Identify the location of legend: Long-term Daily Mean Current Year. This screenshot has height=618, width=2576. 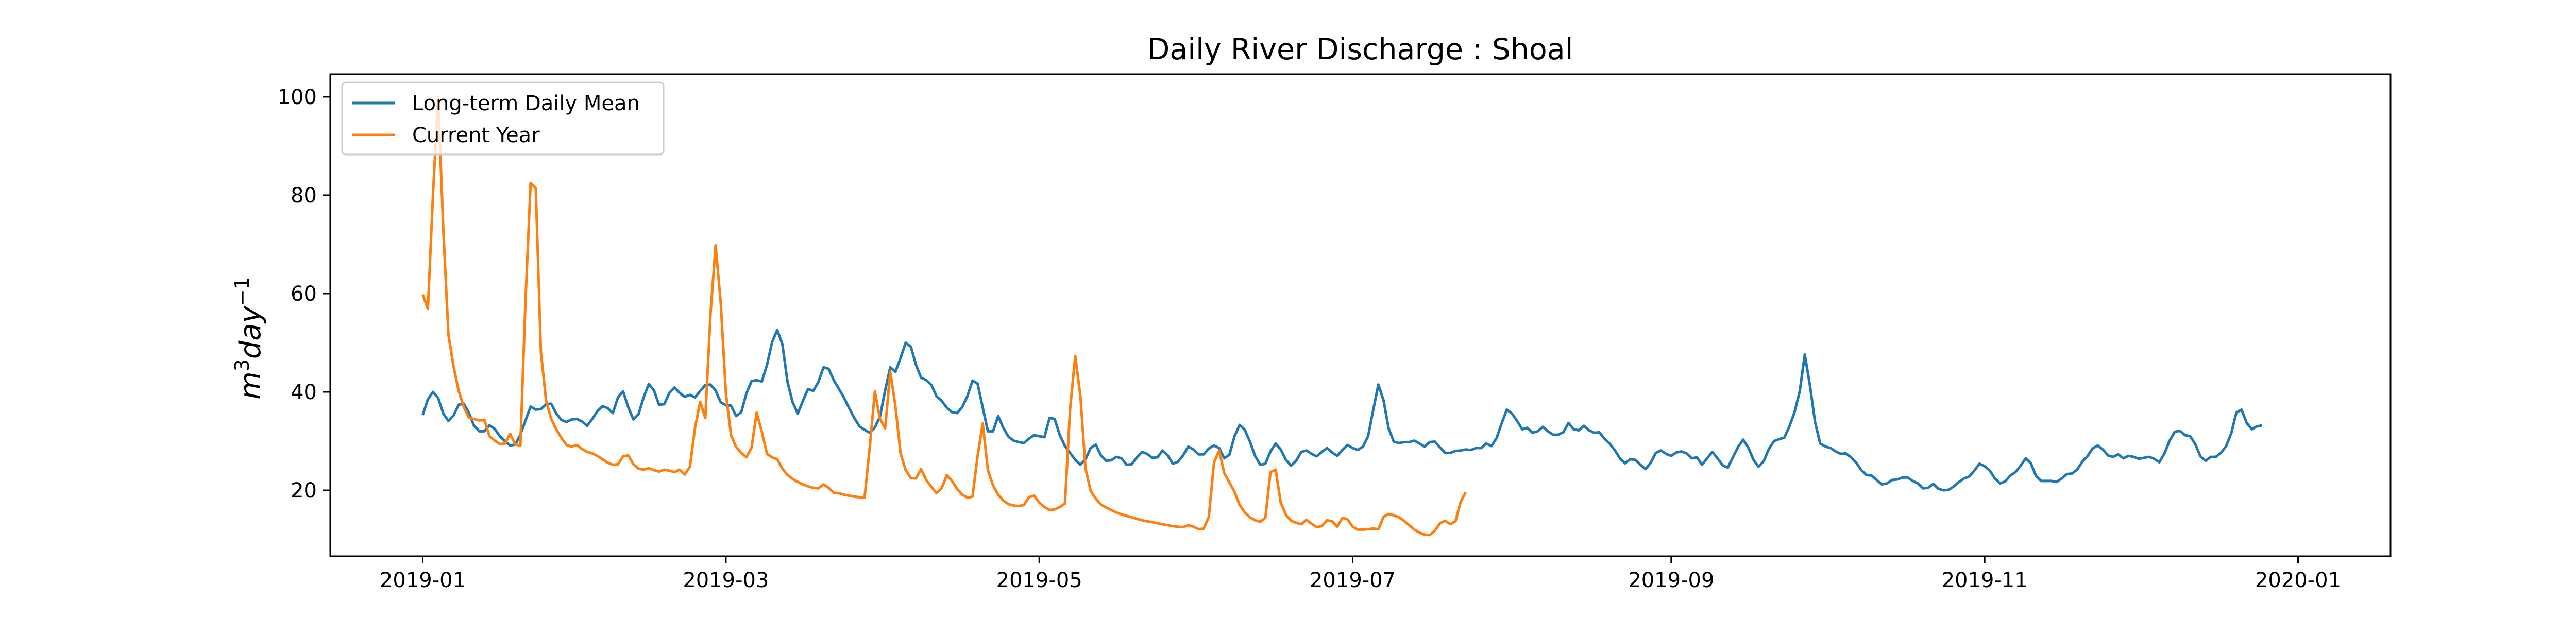
(503, 119).